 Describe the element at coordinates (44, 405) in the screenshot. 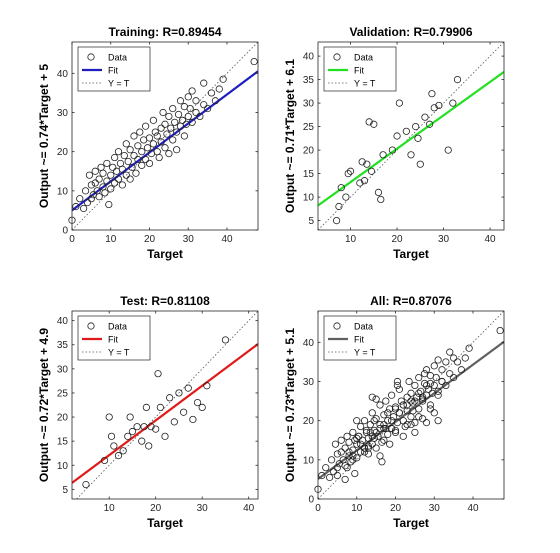

I see `y-axis-label: Output ~= 0.72*Target + 4.9` at that location.